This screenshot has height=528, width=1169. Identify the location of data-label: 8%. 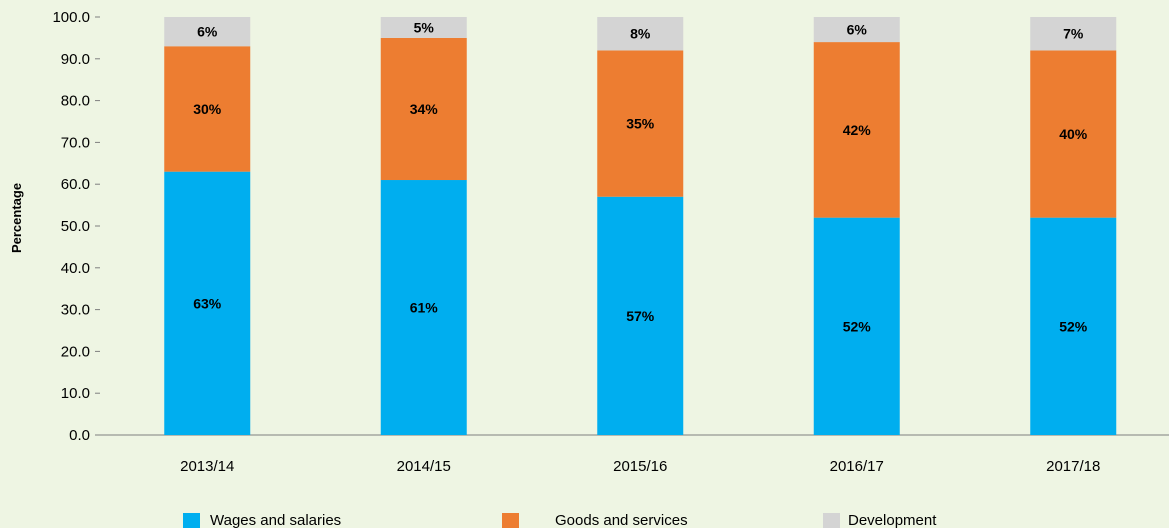
(640, 34).